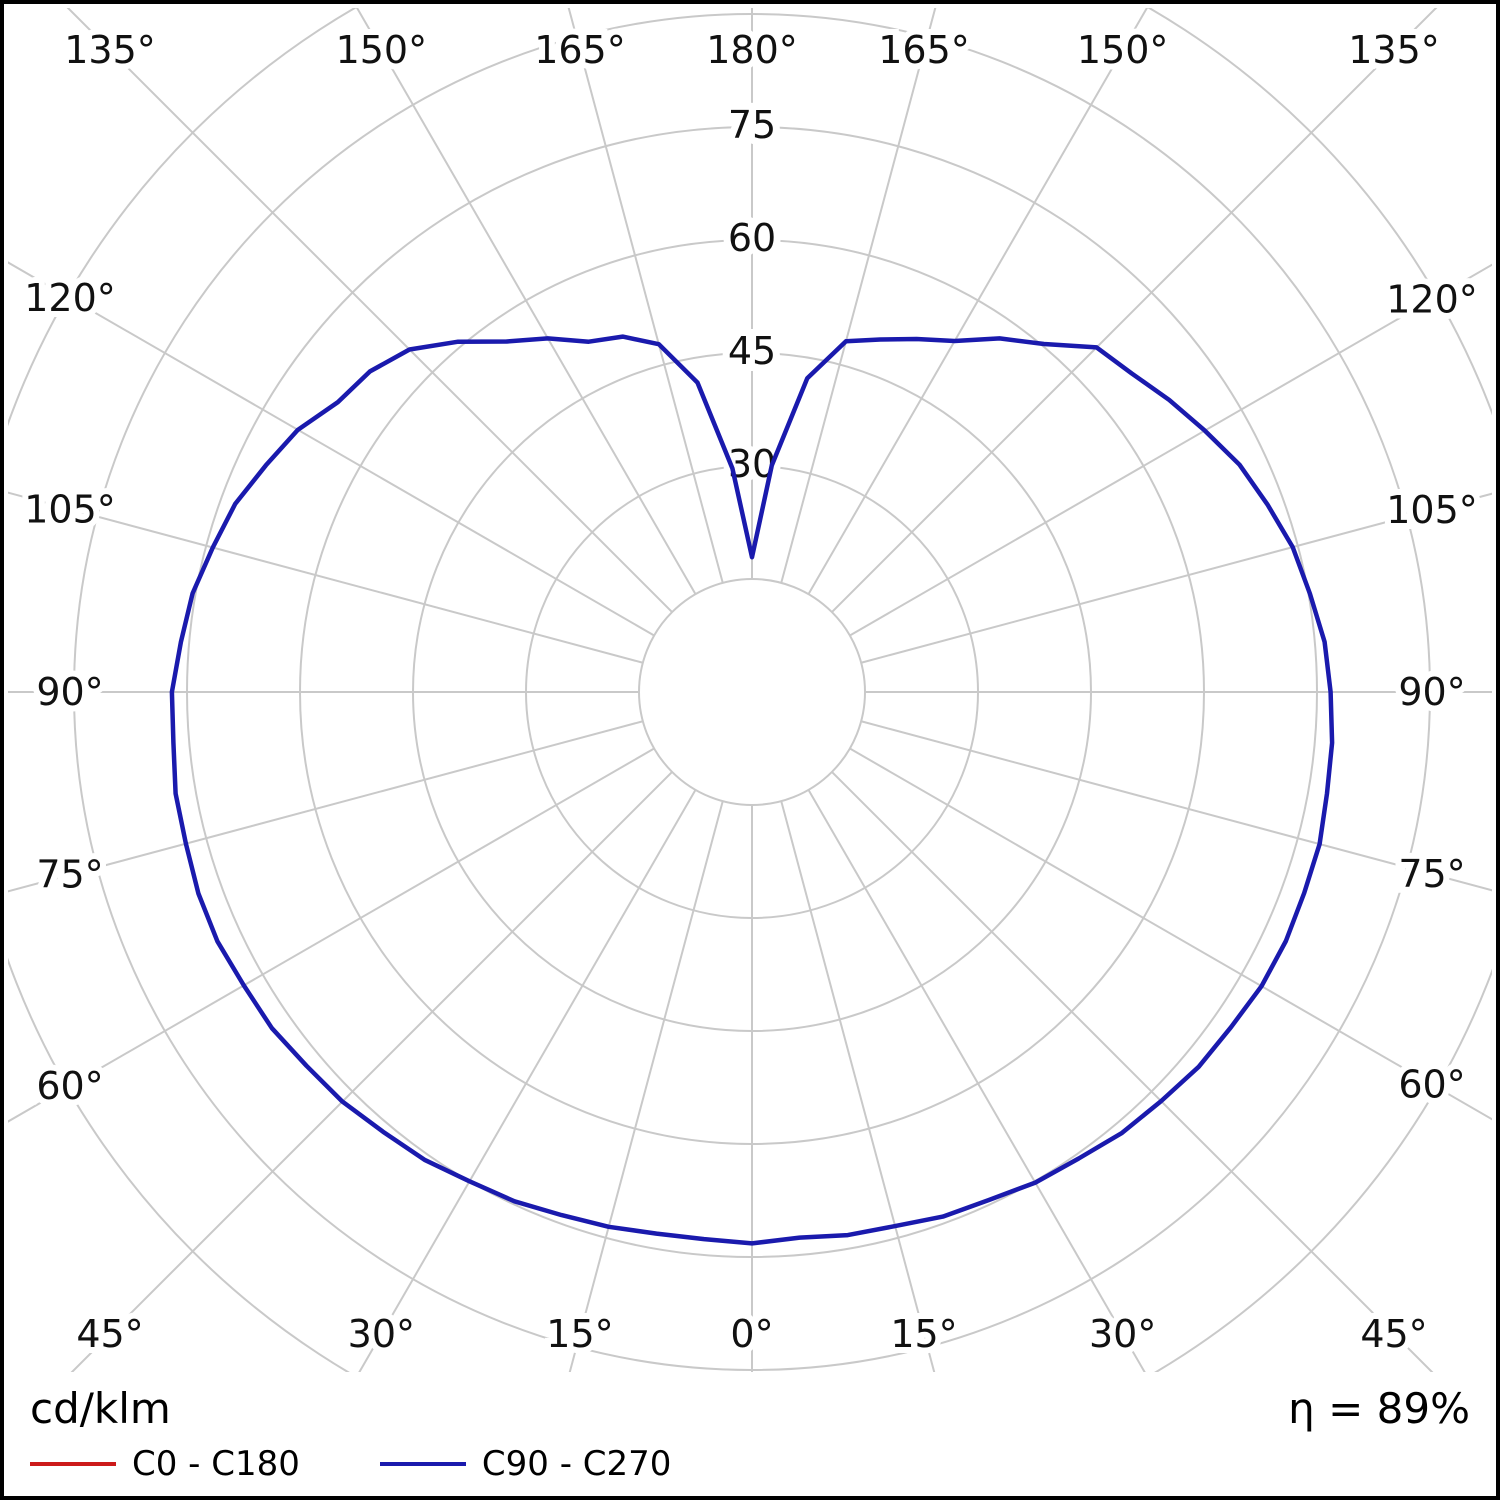 This screenshot has height=1500, width=1500. What do you see at coordinates (100, 1408) in the screenshot?
I see `unit-label: cd/klm` at bounding box center [100, 1408].